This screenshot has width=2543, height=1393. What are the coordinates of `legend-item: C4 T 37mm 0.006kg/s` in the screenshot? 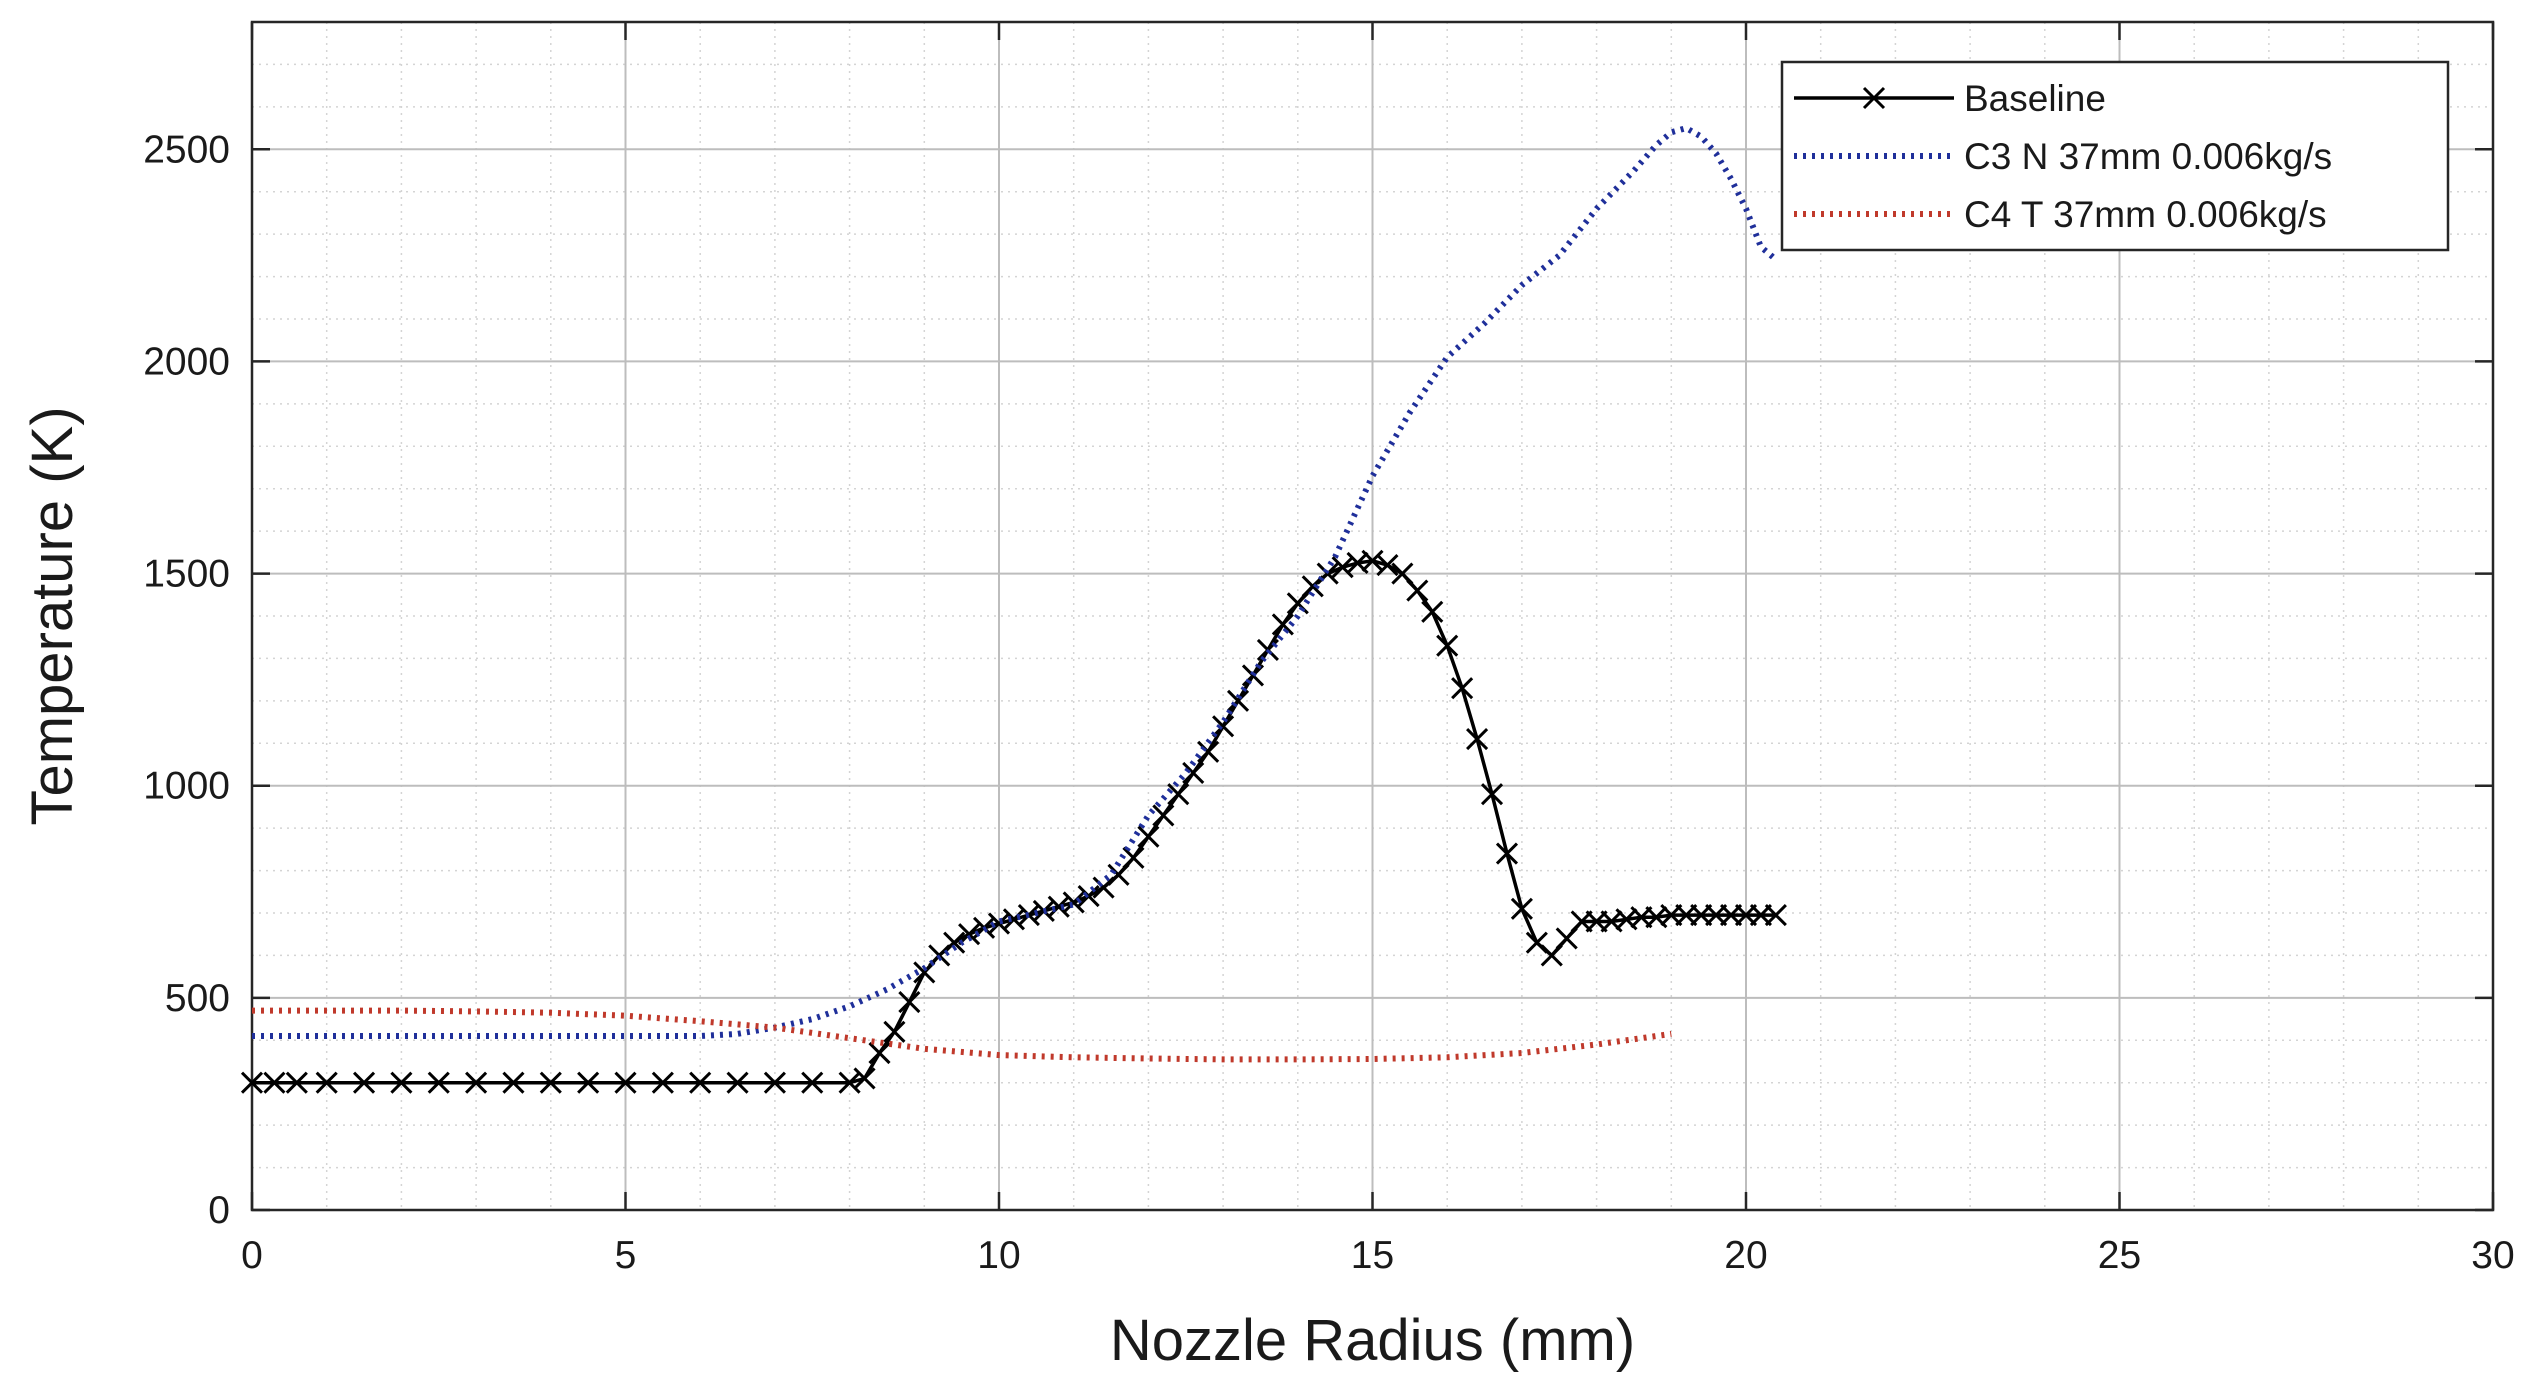 It's located at (2060, 214).